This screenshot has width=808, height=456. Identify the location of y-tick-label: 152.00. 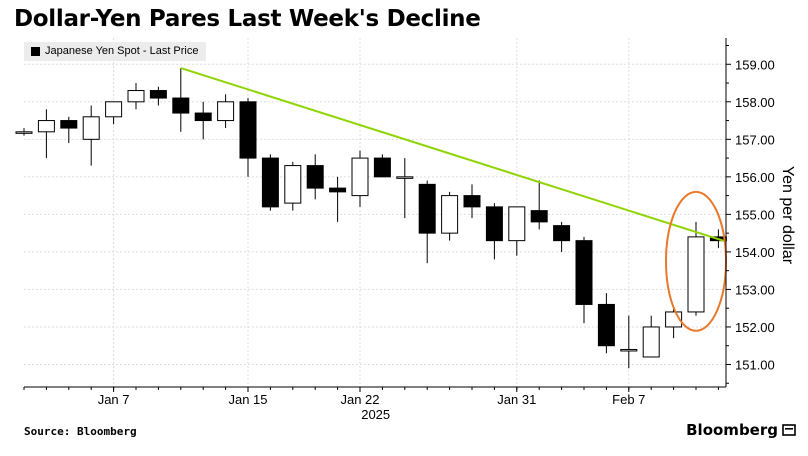
(755, 327).